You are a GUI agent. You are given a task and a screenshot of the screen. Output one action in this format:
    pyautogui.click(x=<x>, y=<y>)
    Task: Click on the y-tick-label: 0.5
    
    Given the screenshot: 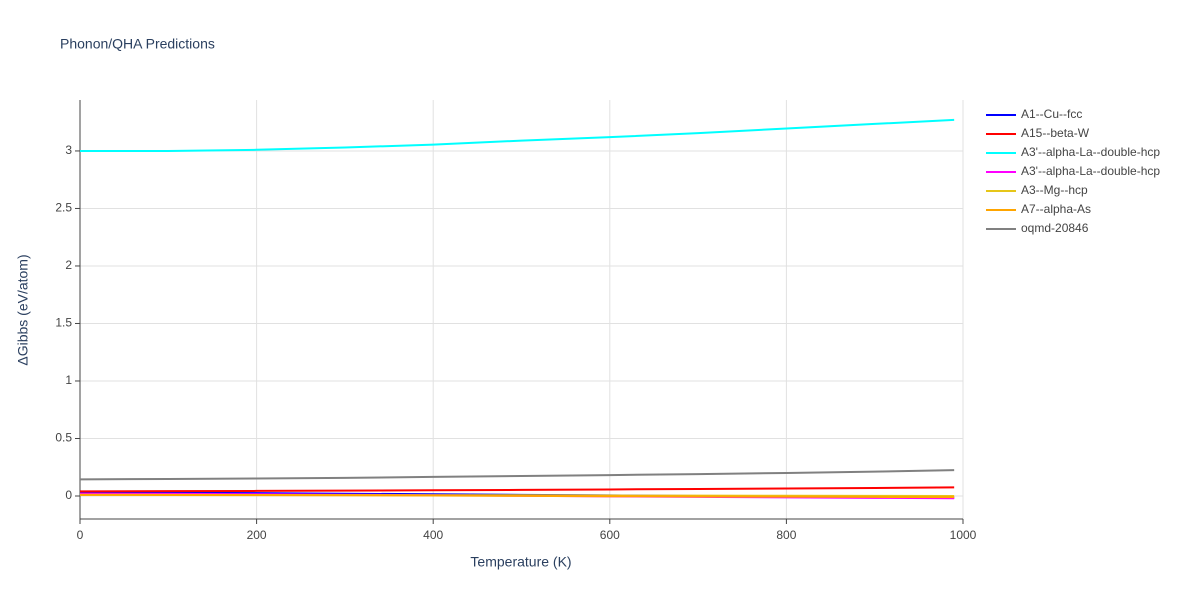 What is the action you would take?
    pyautogui.click(x=63, y=438)
    